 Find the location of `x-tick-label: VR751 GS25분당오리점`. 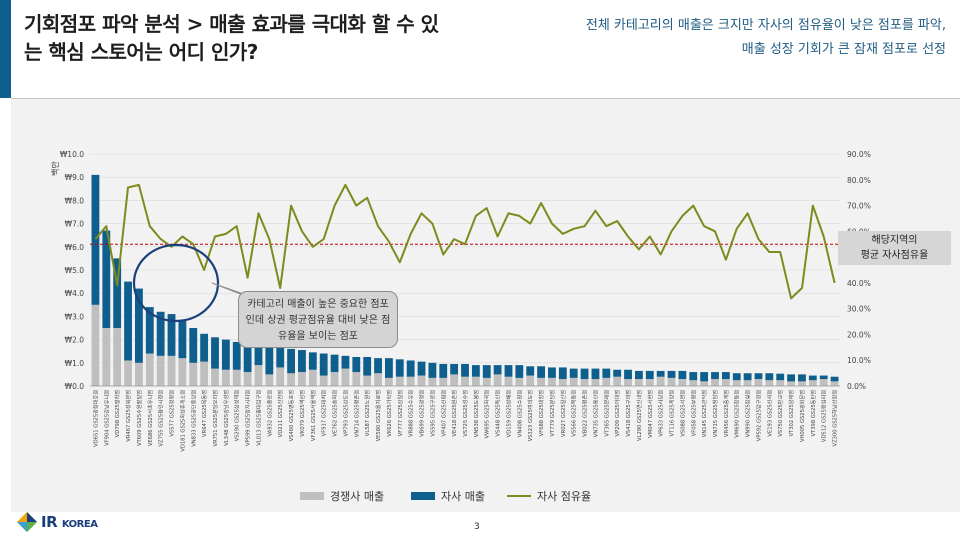

x-tick-label: VR751 GS25분당오리점 is located at coordinates (215, 418).